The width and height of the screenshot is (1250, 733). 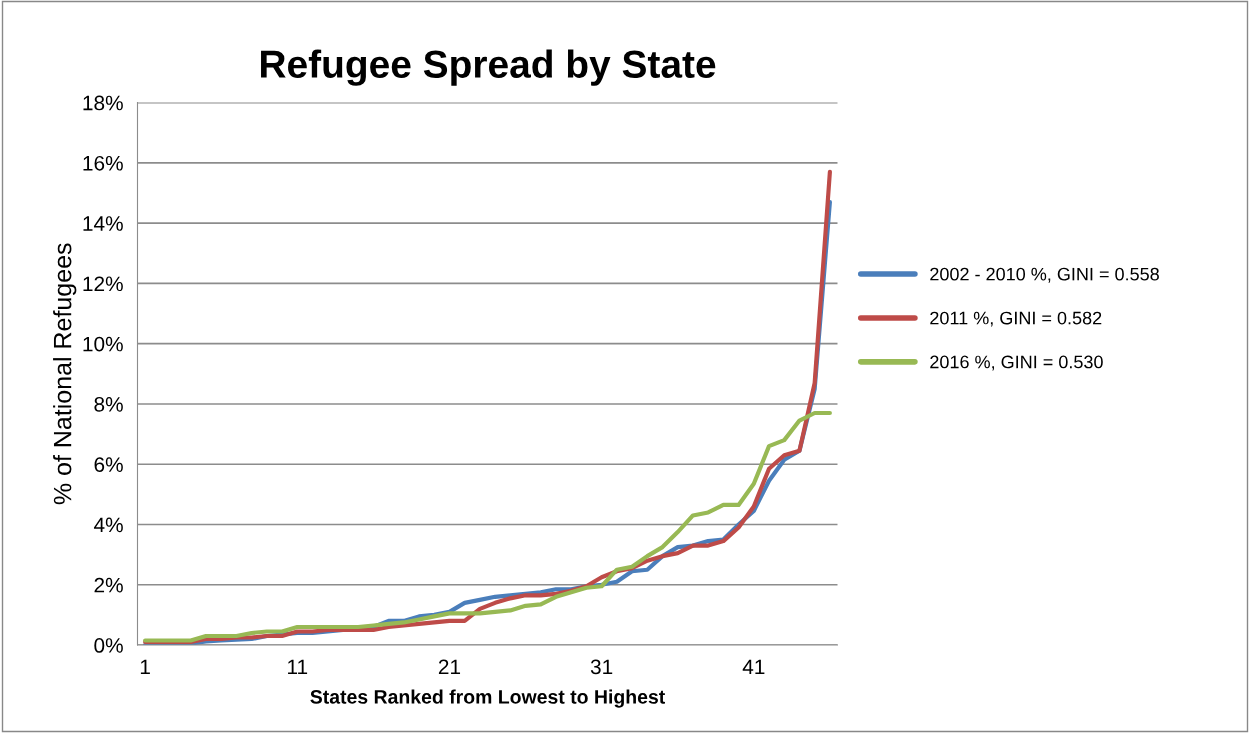 I want to click on y-tick-label: 6%, so click(x=108, y=464).